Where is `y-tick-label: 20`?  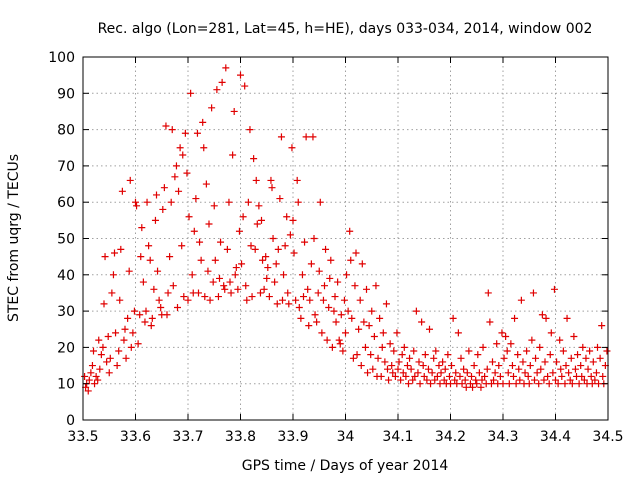 y-tick-label: 20 is located at coordinates (66, 348).